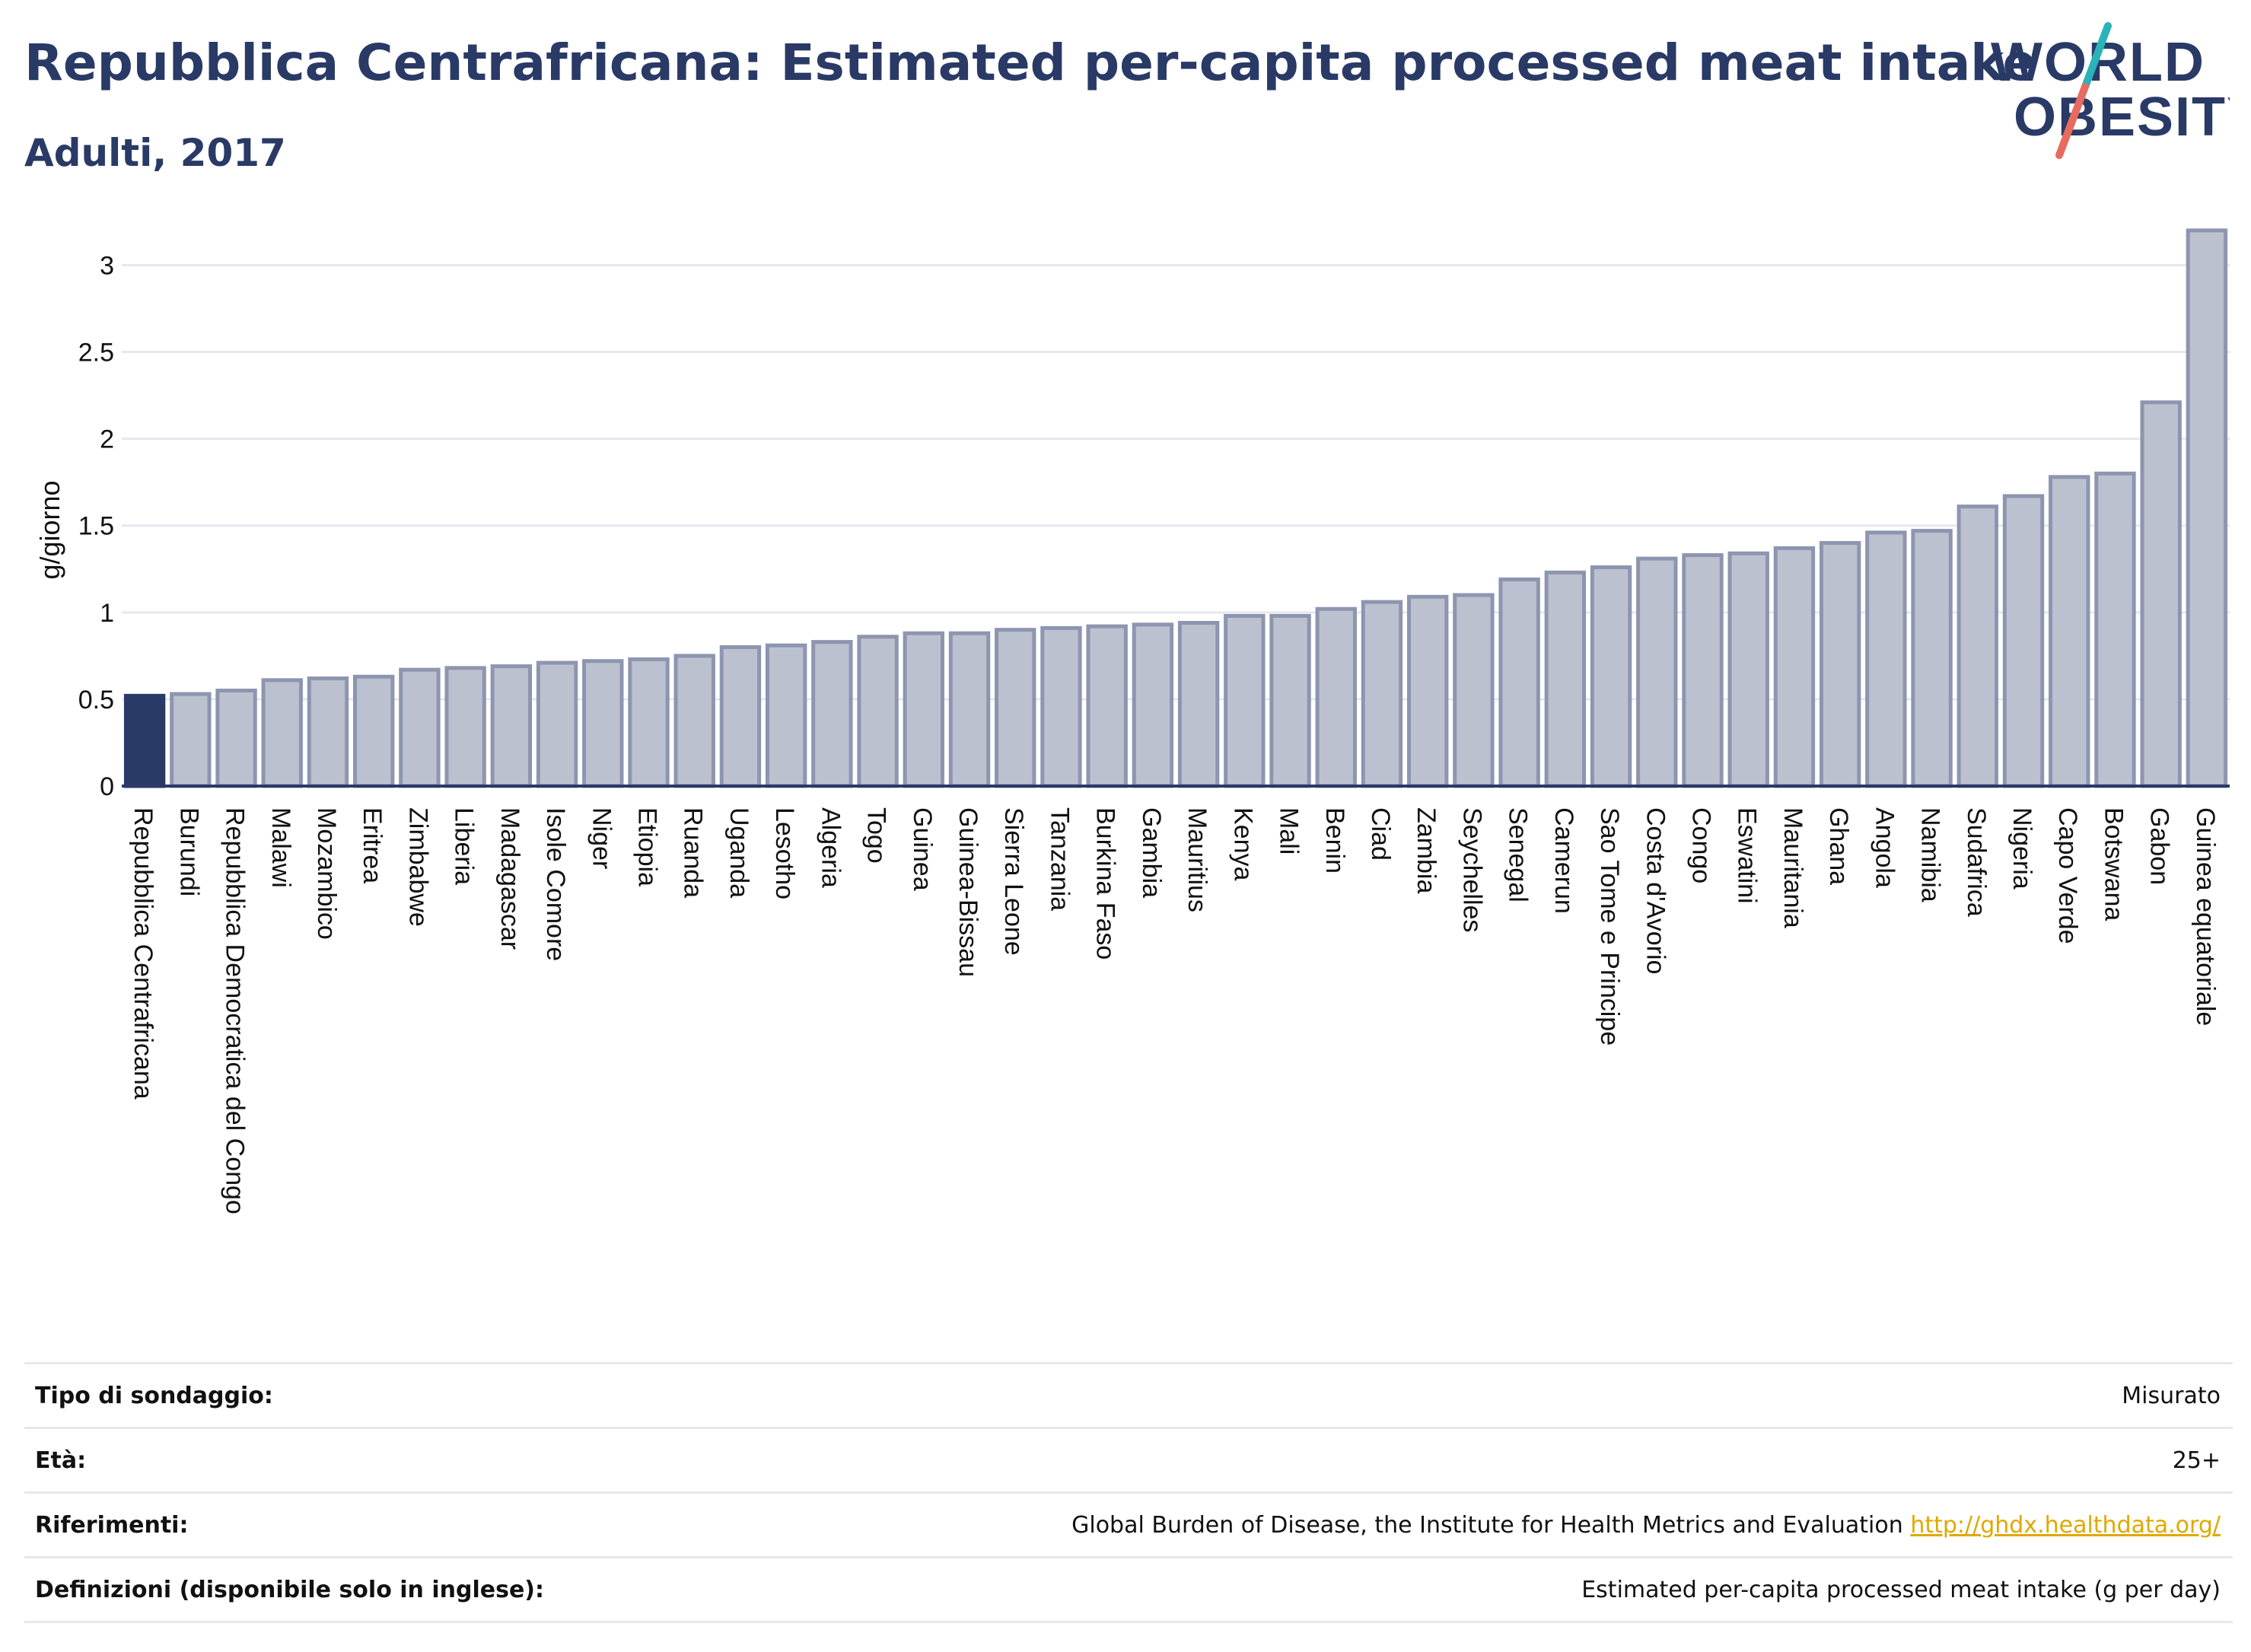  I want to click on x-tick-label: Eswatini, so click(1747, 855).